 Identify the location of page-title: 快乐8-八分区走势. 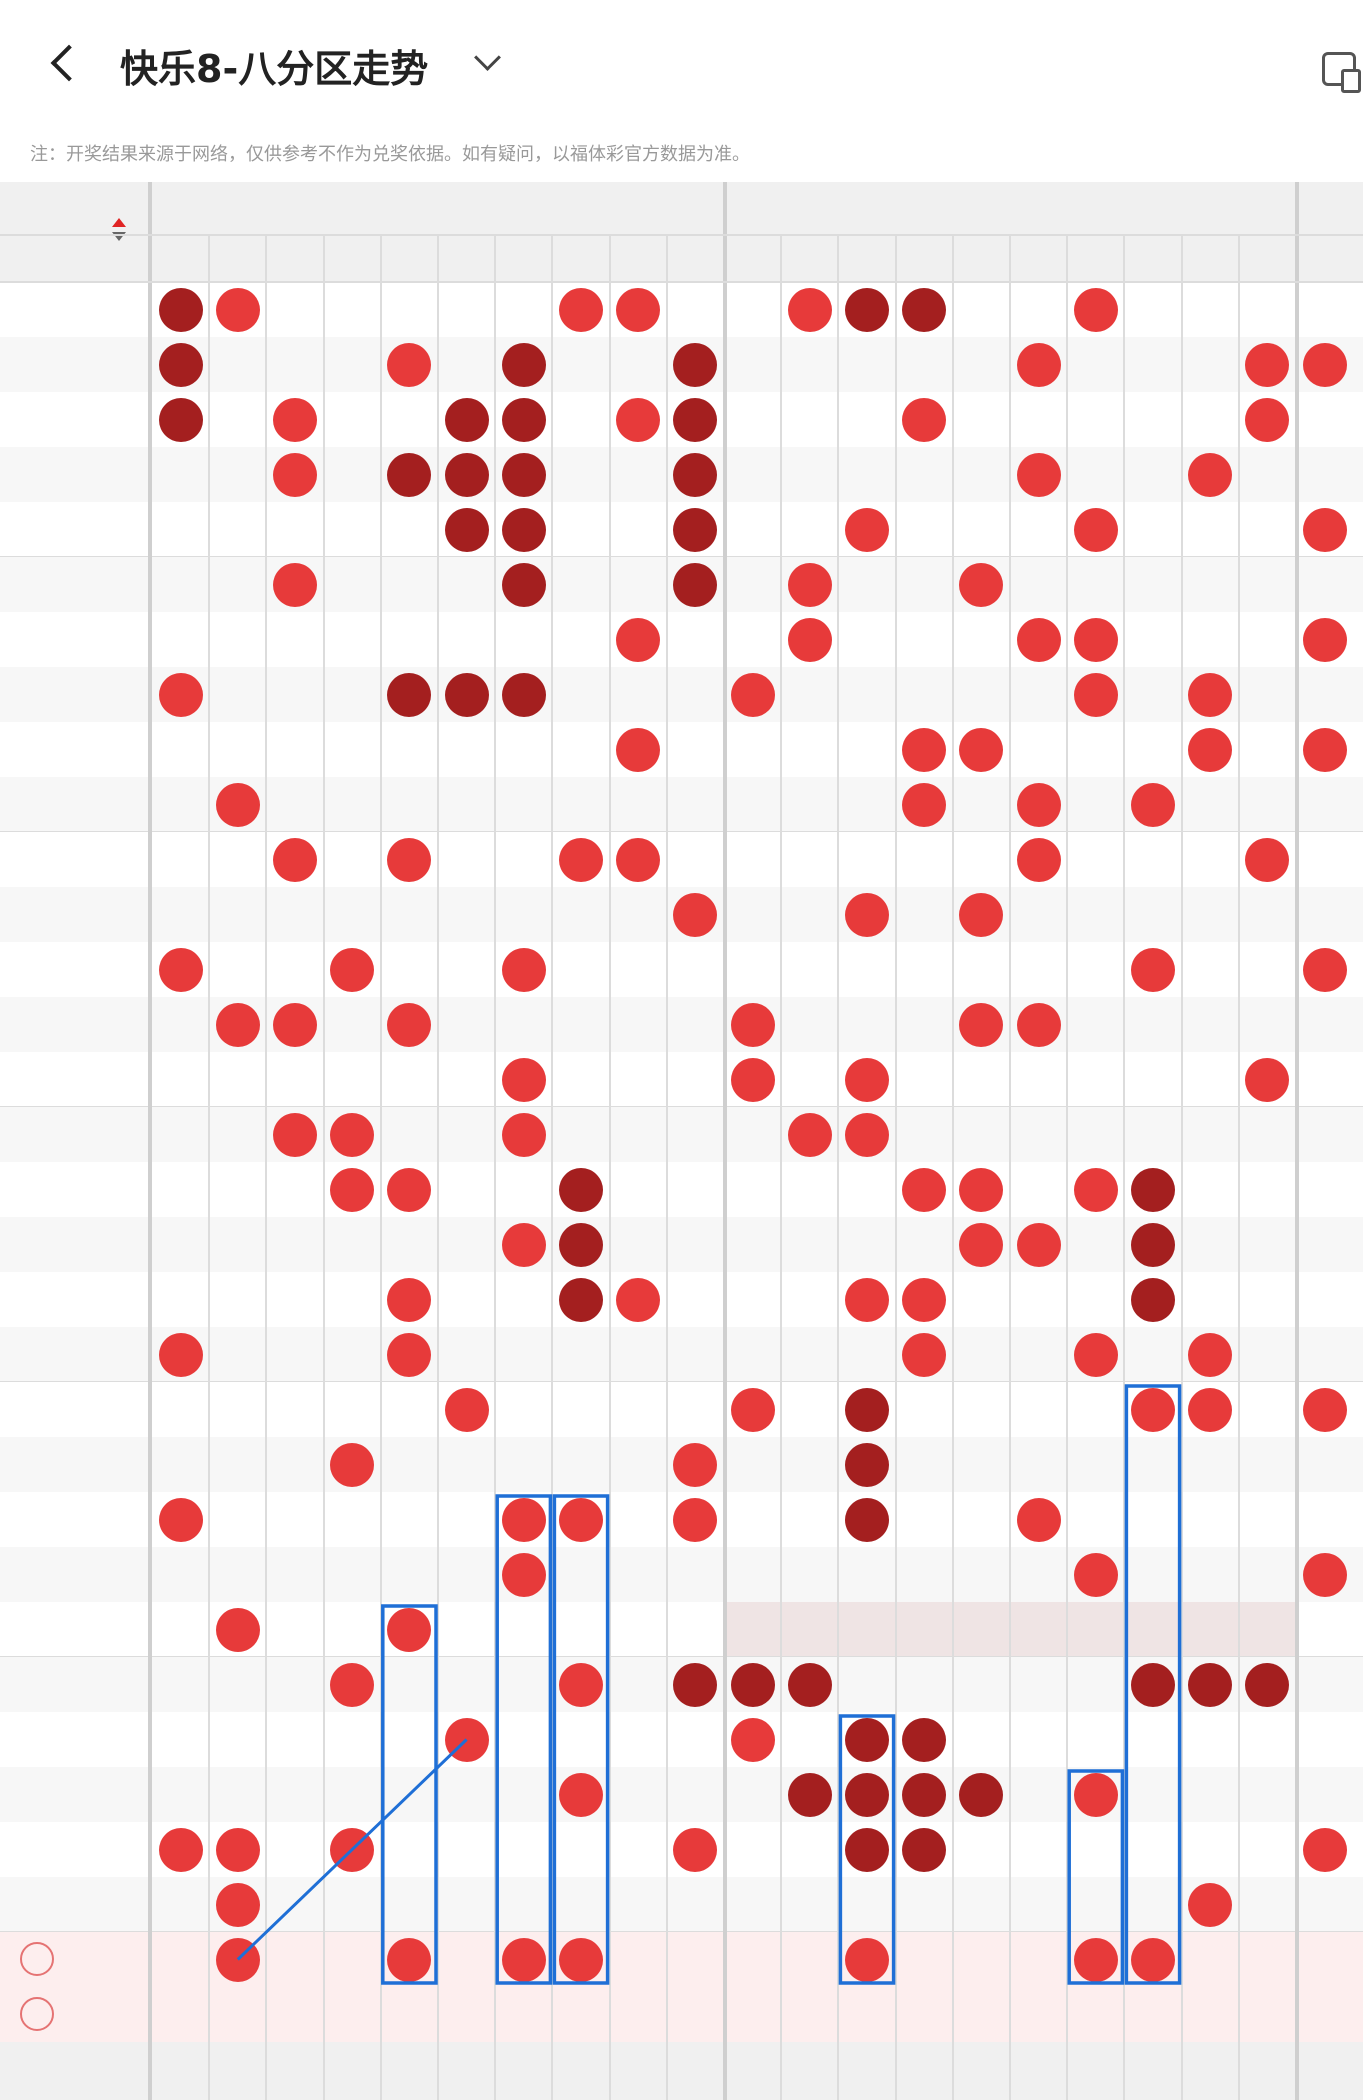
(274, 69).